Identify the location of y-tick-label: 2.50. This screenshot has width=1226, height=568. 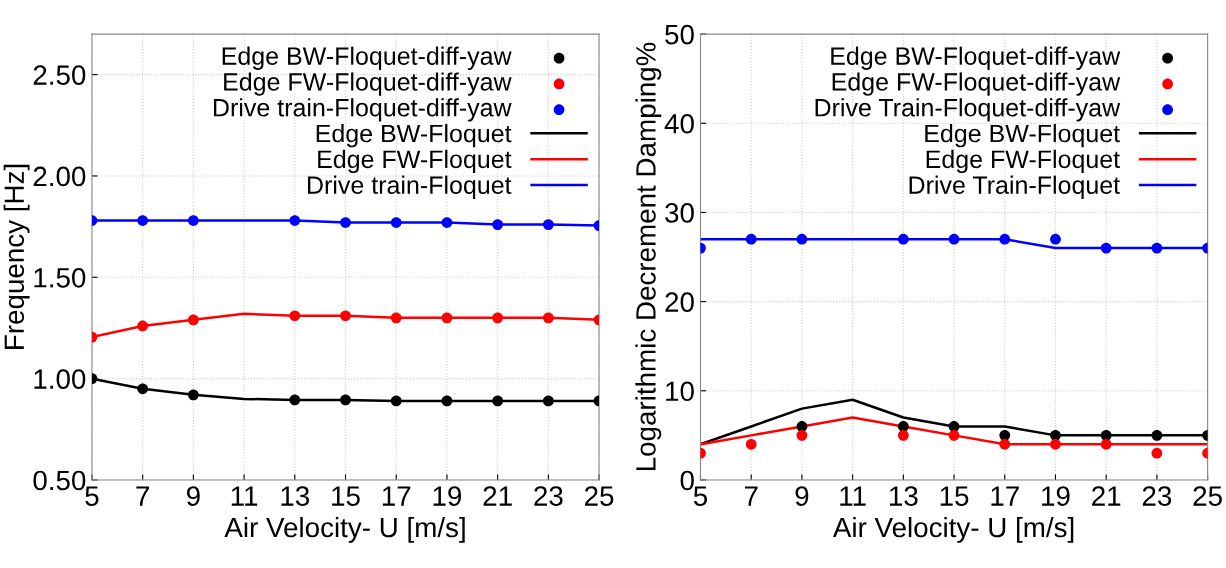
(59, 75).